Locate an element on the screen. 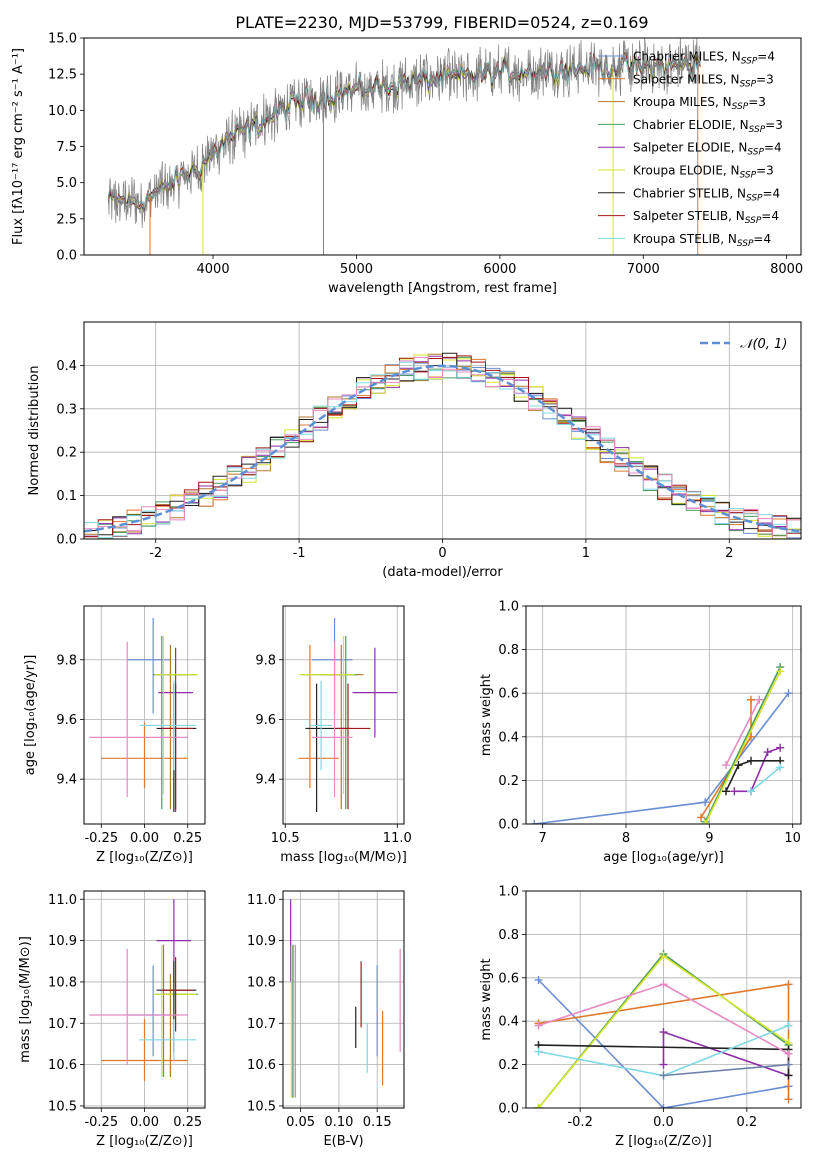  age_vs_mass-ytick-label: 9.8 is located at coordinates (265, 660).